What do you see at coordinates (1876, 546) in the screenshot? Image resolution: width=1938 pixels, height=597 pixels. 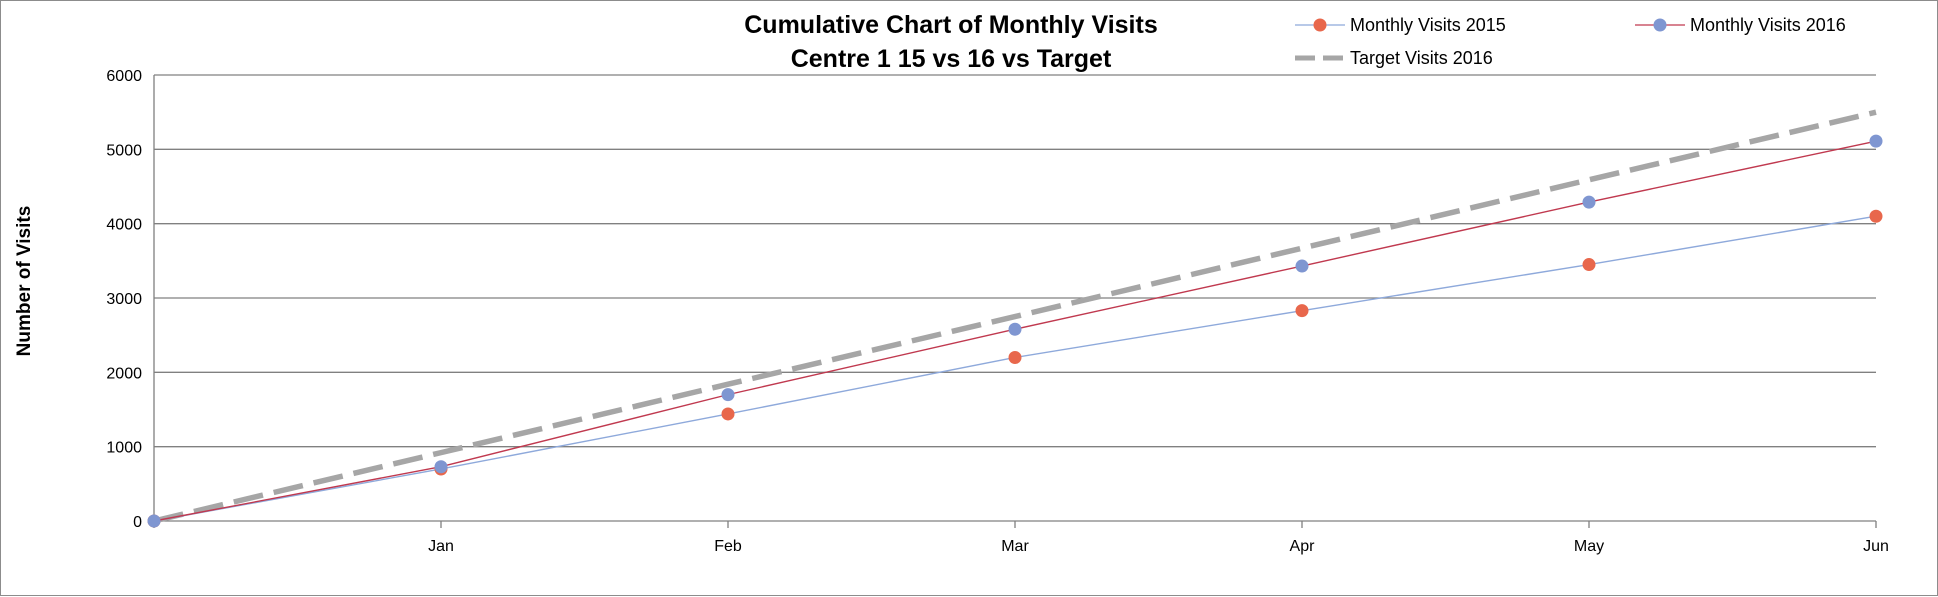 I see `x-tick-label: Jun` at bounding box center [1876, 546].